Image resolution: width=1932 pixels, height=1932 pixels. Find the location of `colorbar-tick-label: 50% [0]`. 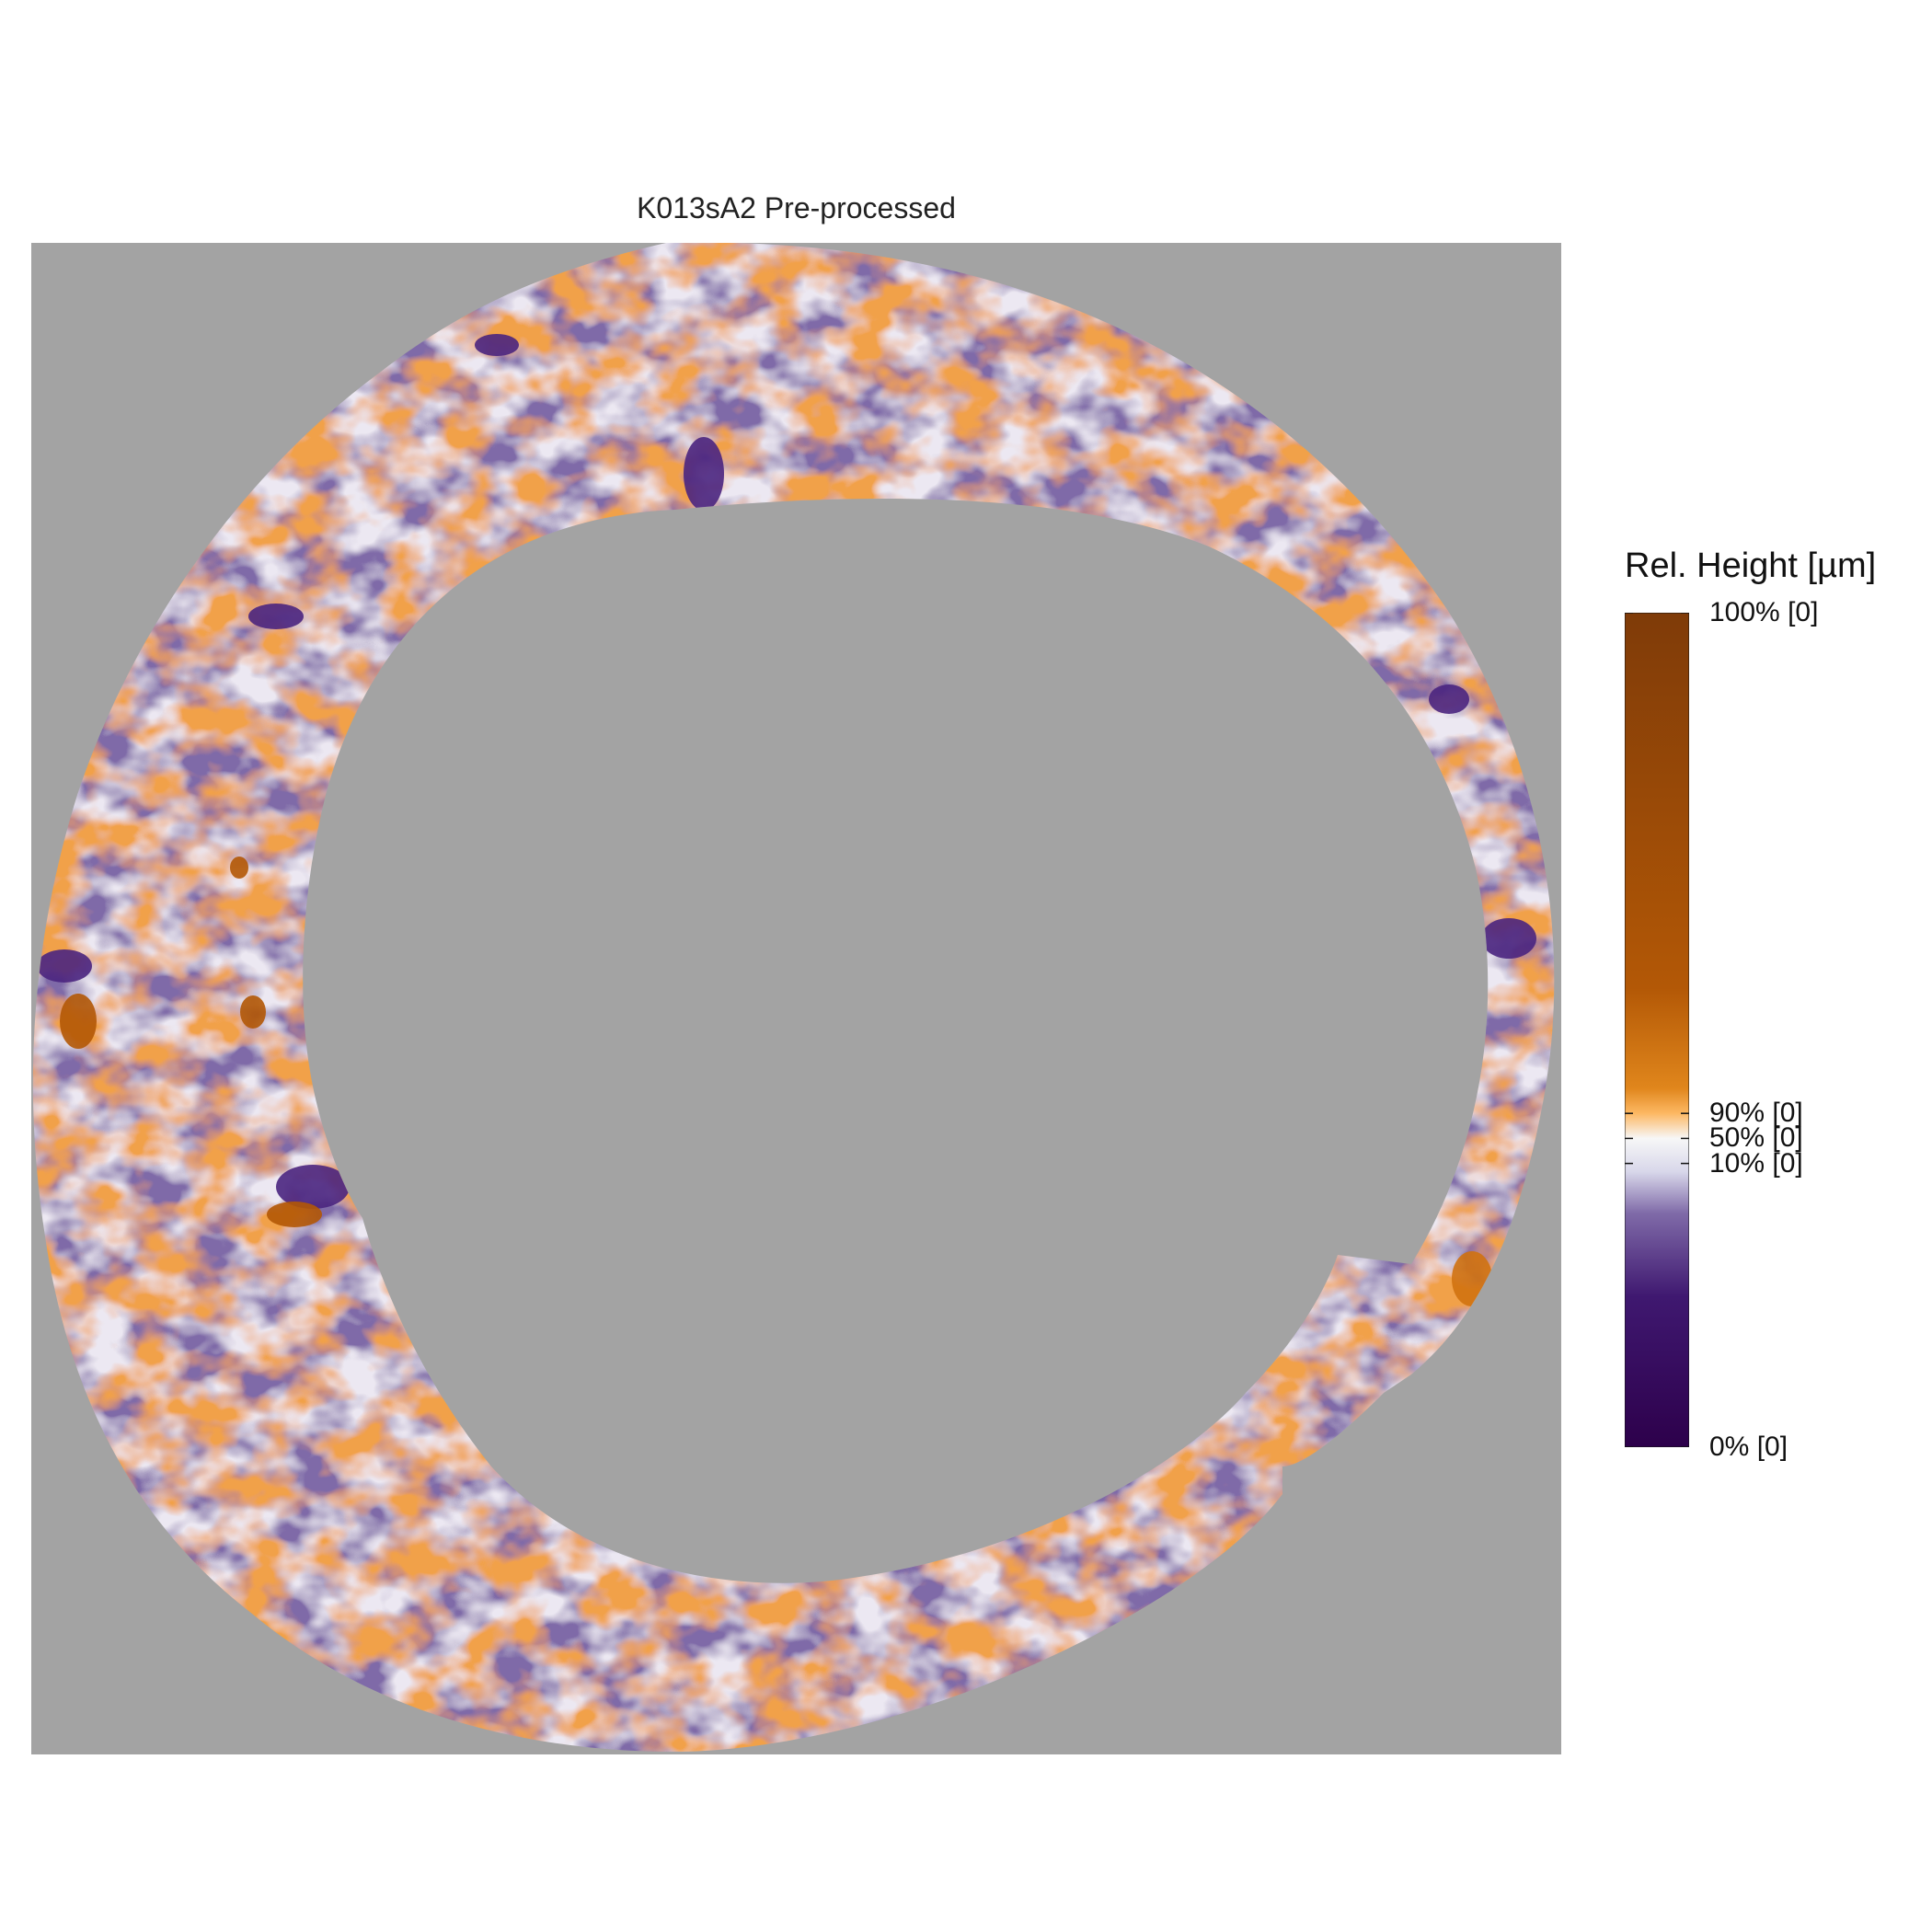

colorbar-tick-label: 50% [0] is located at coordinates (1756, 1138).